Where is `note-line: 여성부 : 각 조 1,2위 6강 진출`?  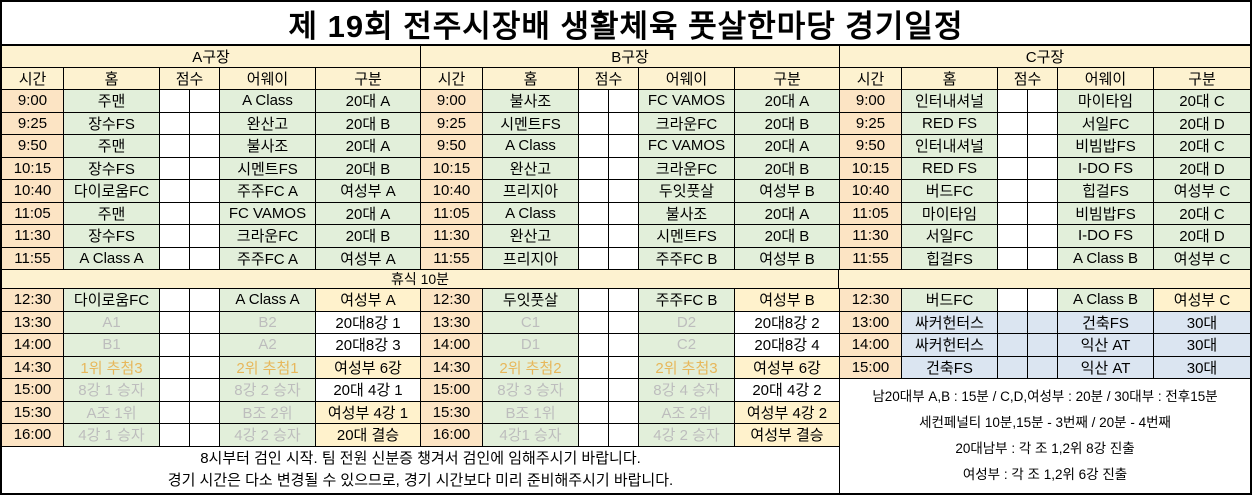 note-line: 여성부 : 각 조 1,2위 6강 진출 is located at coordinates (1045, 474).